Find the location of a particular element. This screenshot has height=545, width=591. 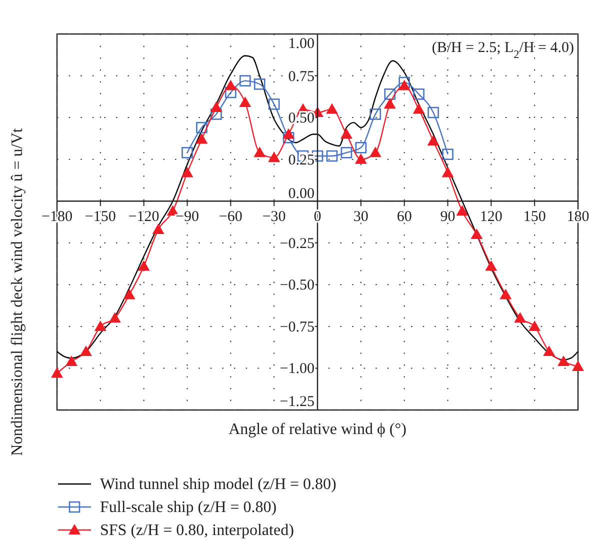

x-axis-title: Angle of relative wind ϕ (°) is located at coordinates (317, 429).